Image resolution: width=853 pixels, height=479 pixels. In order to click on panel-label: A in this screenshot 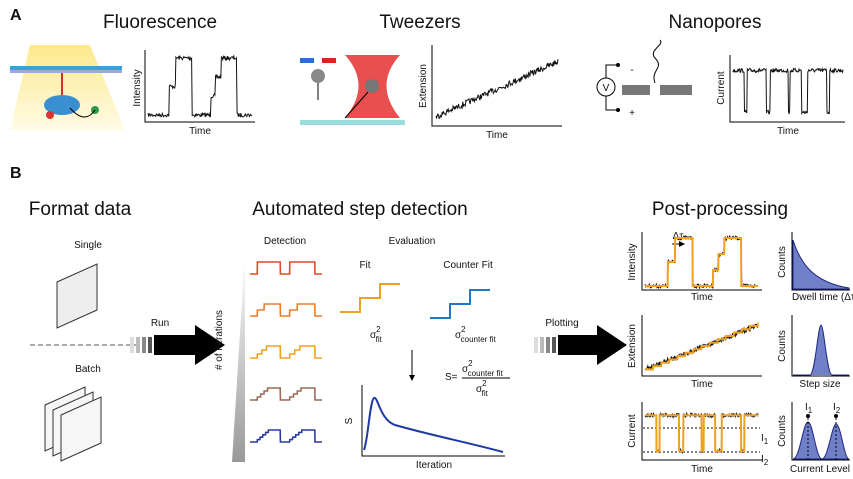, I will do `click(16, 15)`.